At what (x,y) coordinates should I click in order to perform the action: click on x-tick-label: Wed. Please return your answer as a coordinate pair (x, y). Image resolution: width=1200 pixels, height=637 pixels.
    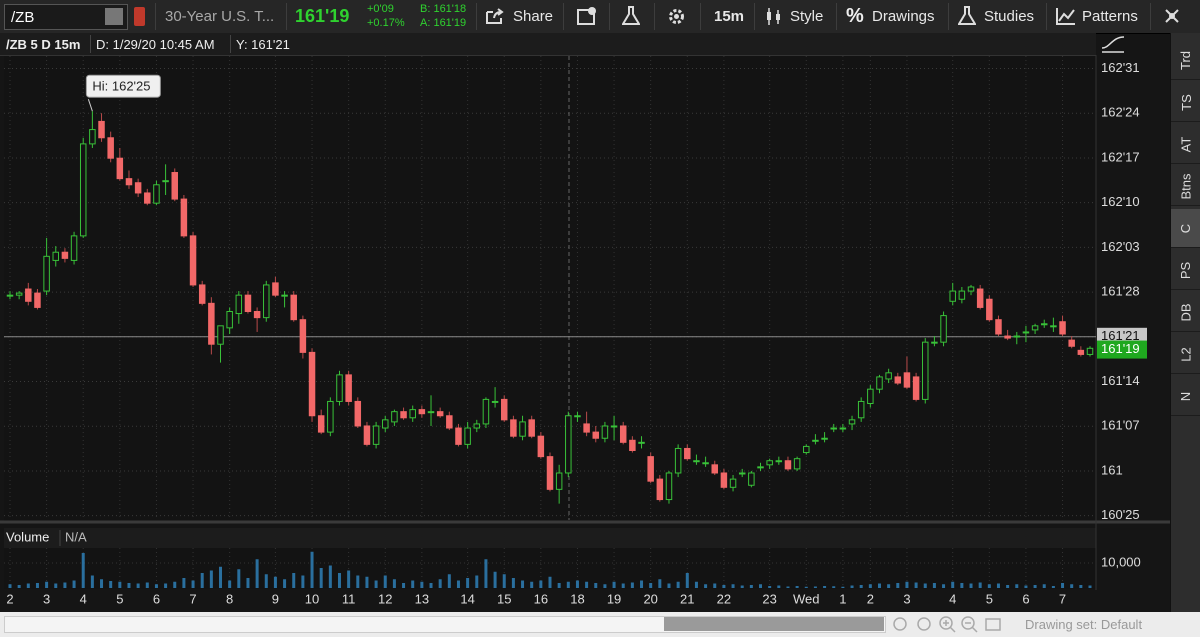
    Looking at the image, I should click on (806, 598).